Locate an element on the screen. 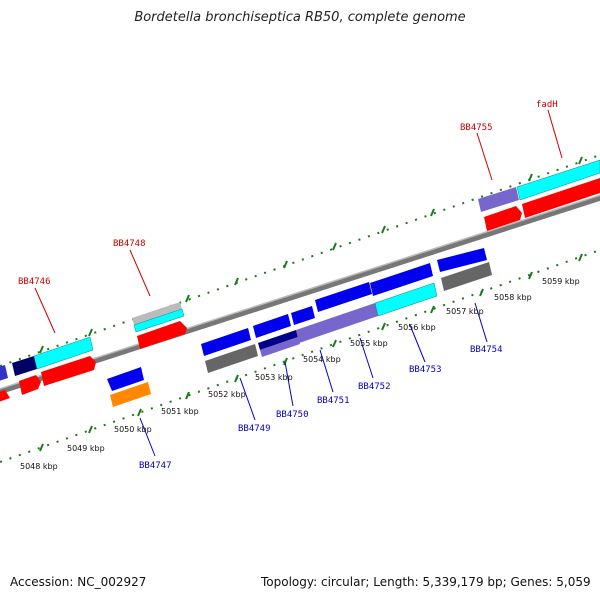 The image size is (600, 600). accession-text: Accession: NC_002927 is located at coordinates (78, 582).